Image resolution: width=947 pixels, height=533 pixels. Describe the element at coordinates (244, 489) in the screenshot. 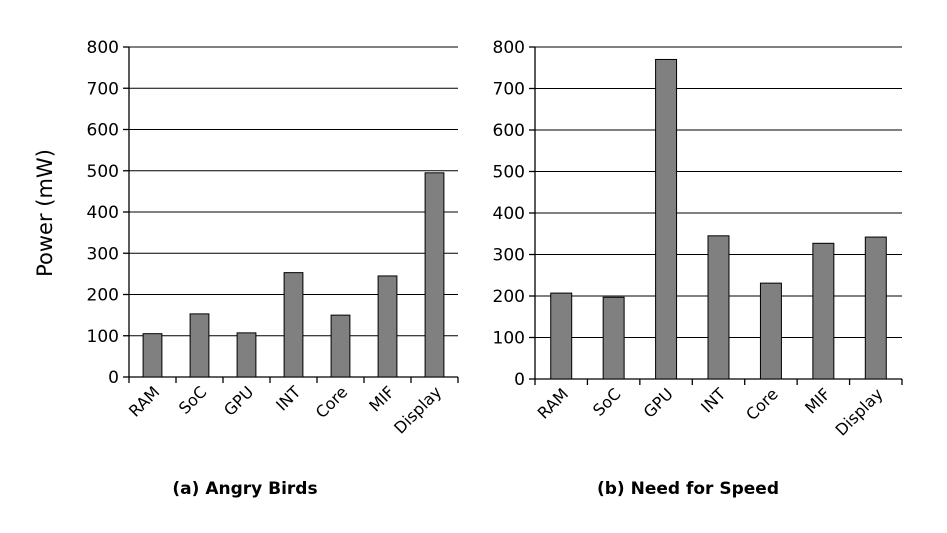

I see `chart-caption: (a) Angry Birds` at that location.